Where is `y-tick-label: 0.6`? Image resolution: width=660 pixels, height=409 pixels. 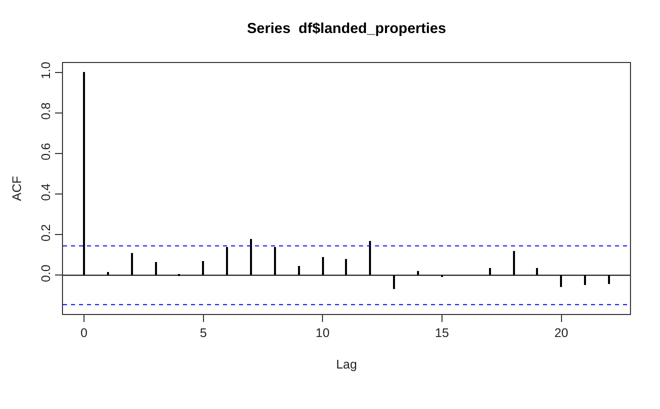
y-tick-label: 0.6 is located at coordinates (46, 151).